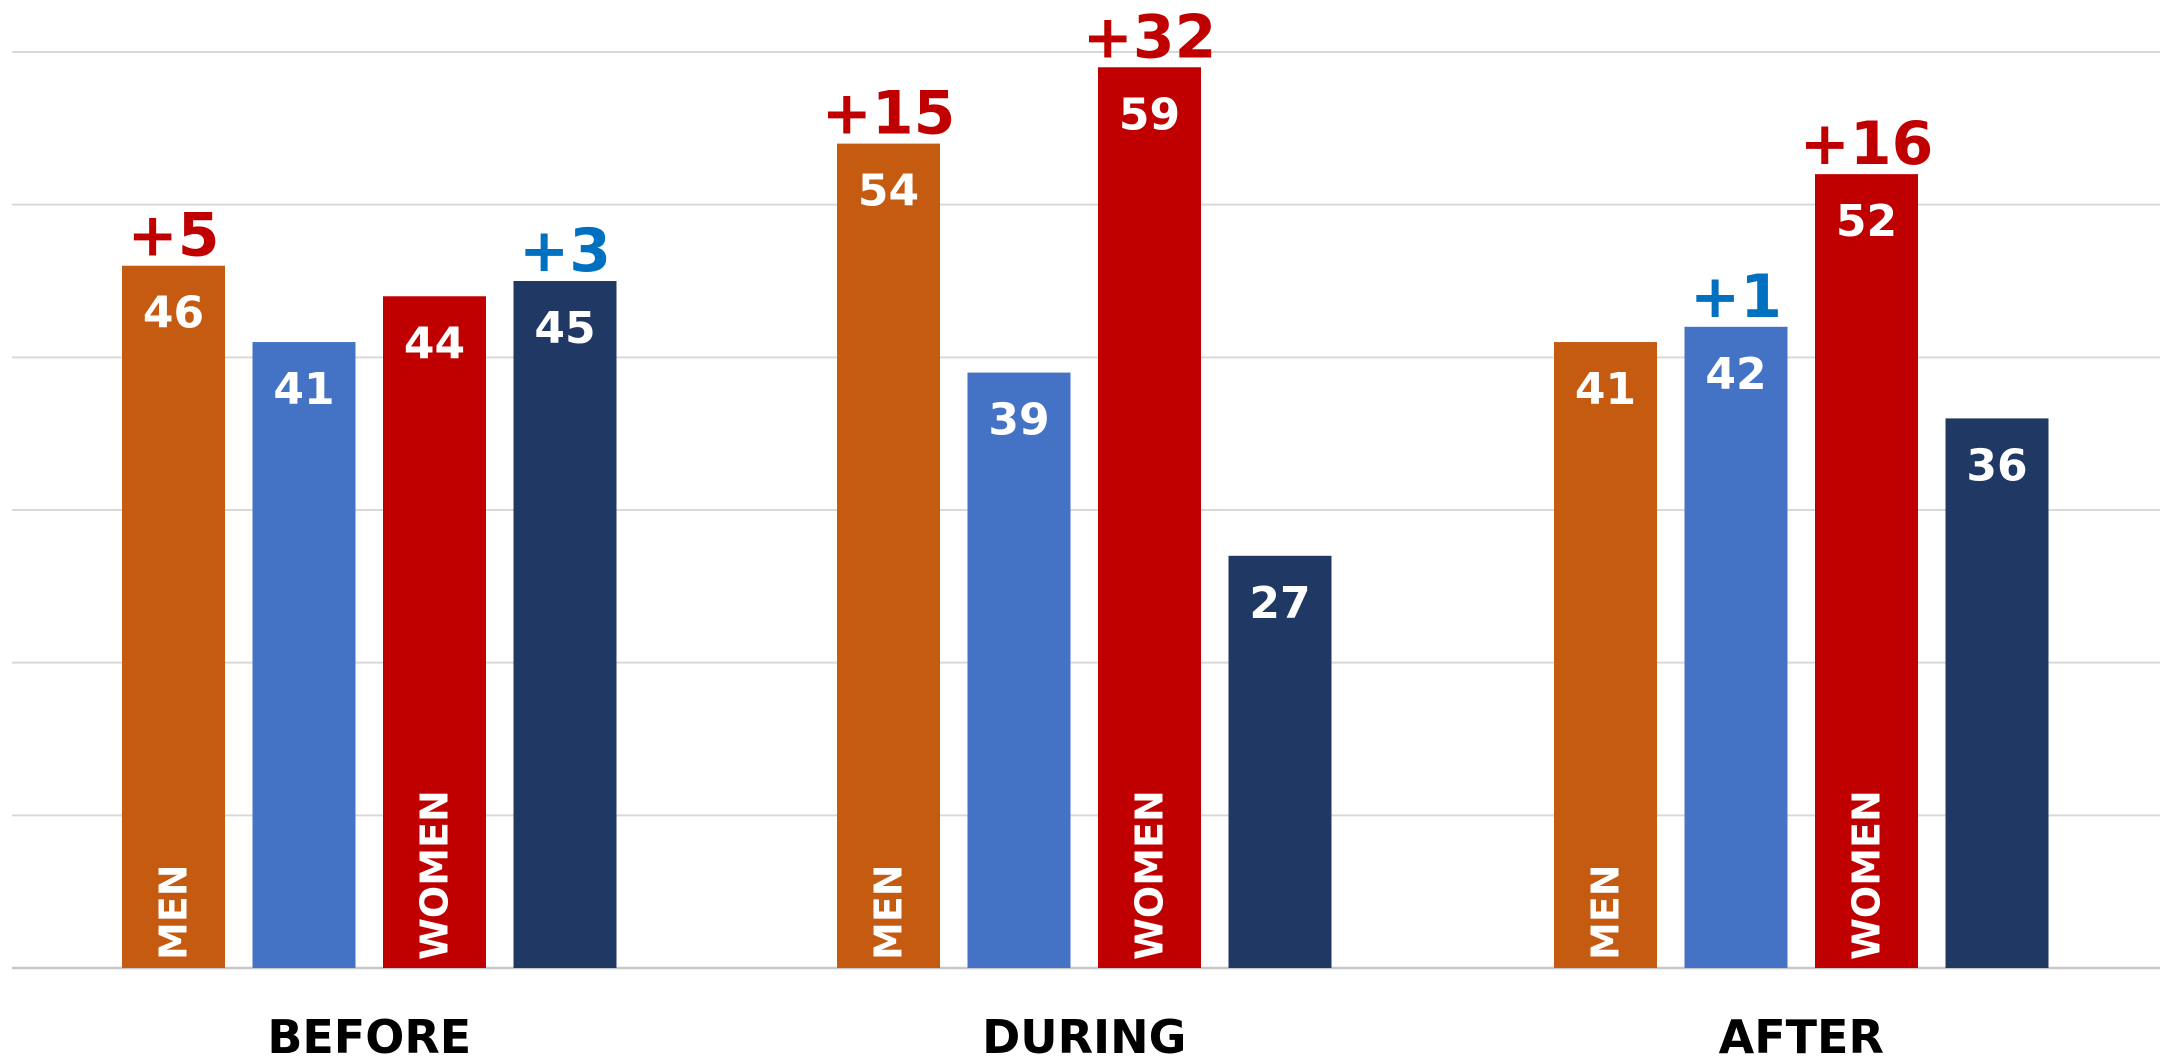 Image resolution: width=2162 pixels, height=1059 pixels. What do you see at coordinates (1735, 374) in the screenshot?
I see `bar-value-label: 42` at bounding box center [1735, 374].